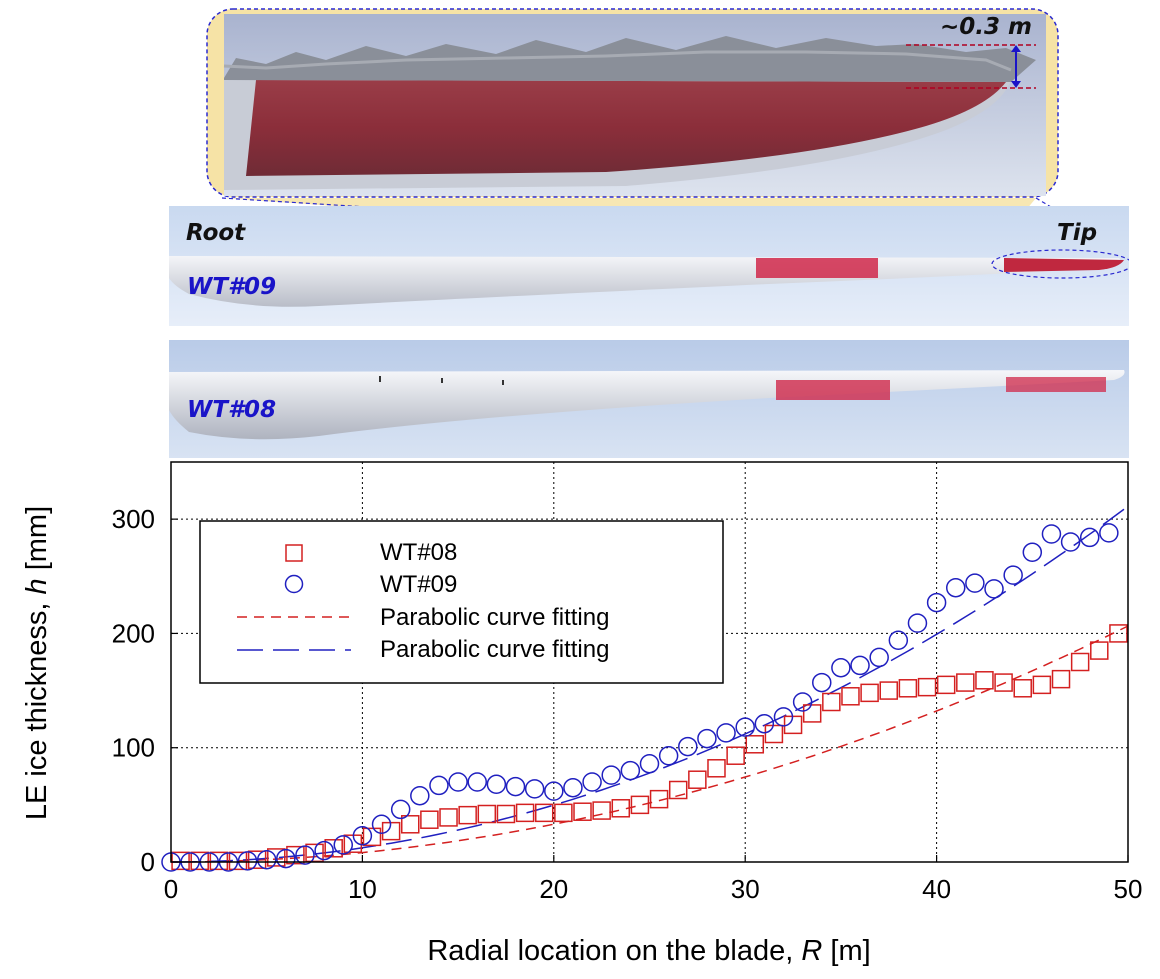  What do you see at coordinates (133, 633) in the screenshot?
I see `y-tick-label: 200` at bounding box center [133, 633].